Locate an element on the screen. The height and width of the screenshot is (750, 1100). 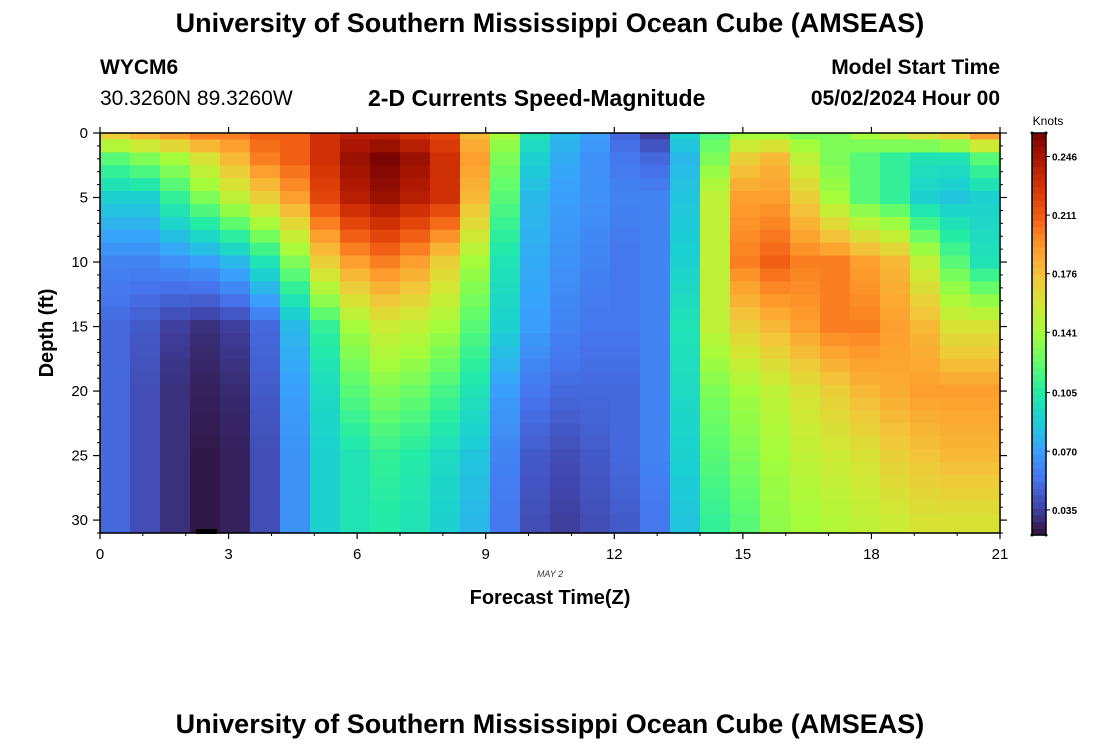
colorbar-tick-label: 0.176 is located at coordinates (1064, 275).